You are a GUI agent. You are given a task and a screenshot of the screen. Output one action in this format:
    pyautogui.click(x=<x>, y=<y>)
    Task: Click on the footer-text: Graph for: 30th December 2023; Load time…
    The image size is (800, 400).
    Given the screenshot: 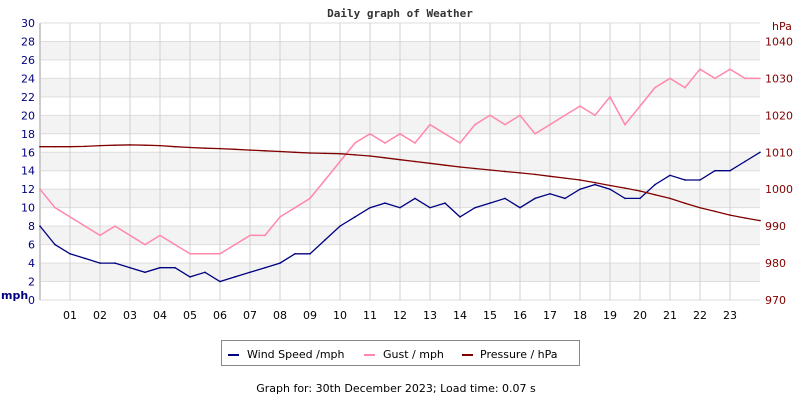 What is the action you would take?
    pyautogui.click(x=396, y=388)
    